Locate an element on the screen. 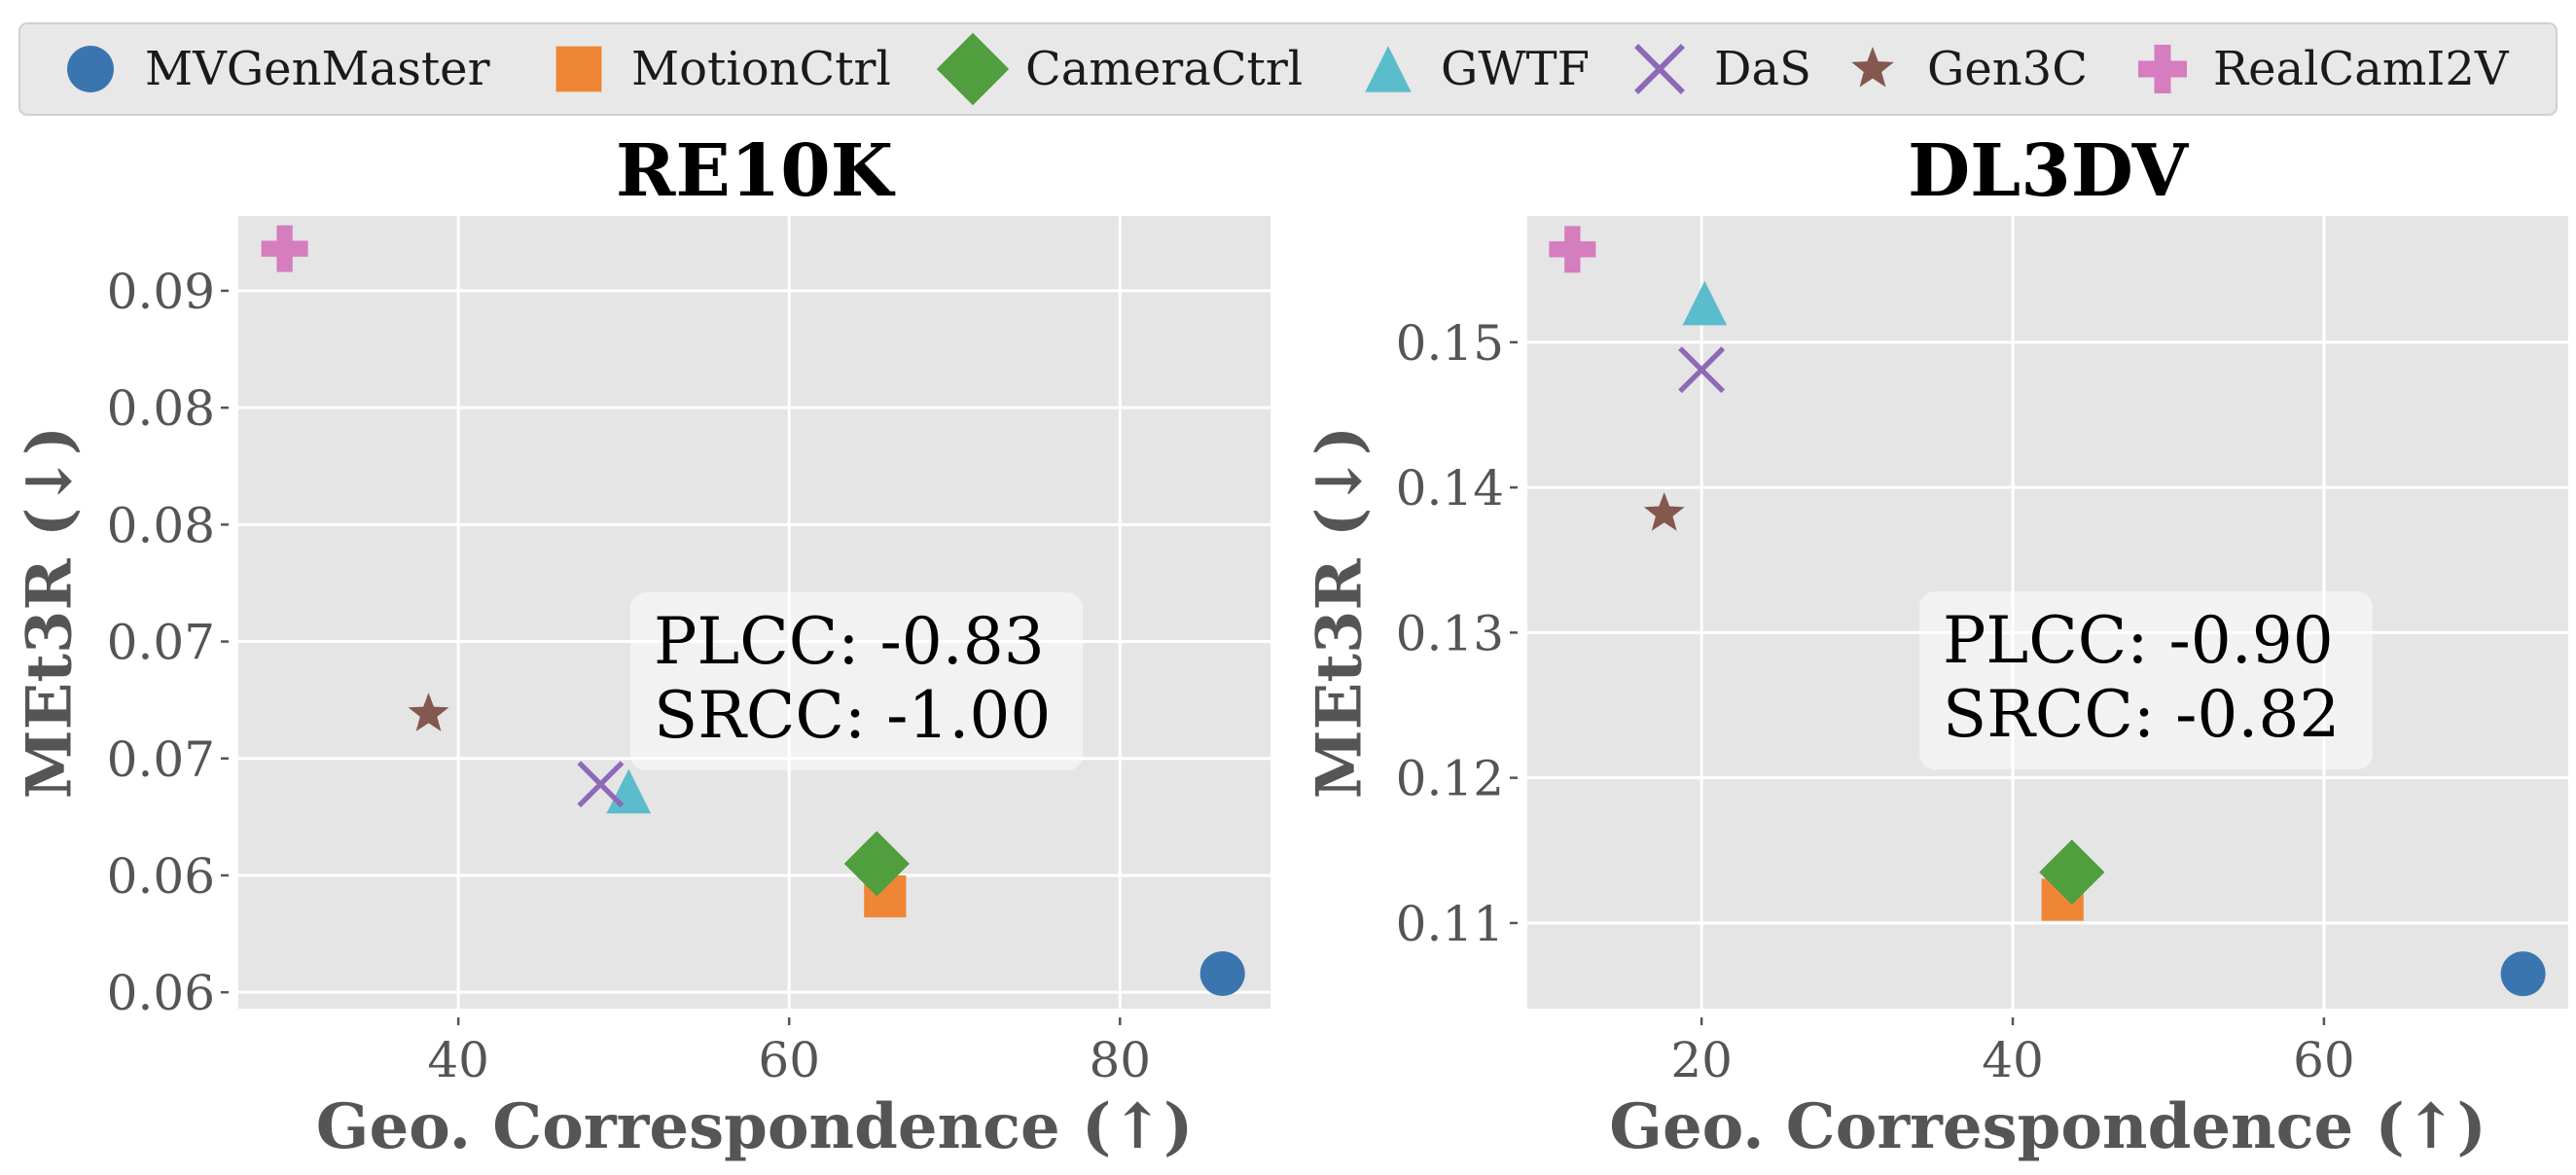  srcc-text: SRCC: -1.00 is located at coordinates (852, 715).